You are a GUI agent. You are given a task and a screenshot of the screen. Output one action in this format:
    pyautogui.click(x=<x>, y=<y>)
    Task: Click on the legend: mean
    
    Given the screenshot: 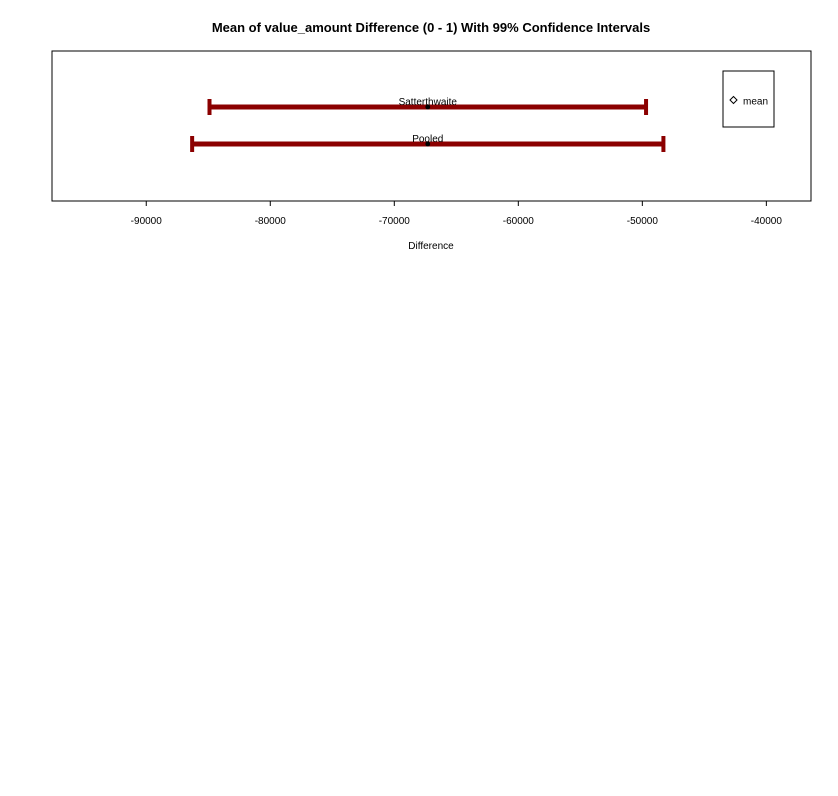 What is the action you would take?
    pyautogui.click(x=748, y=99)
    